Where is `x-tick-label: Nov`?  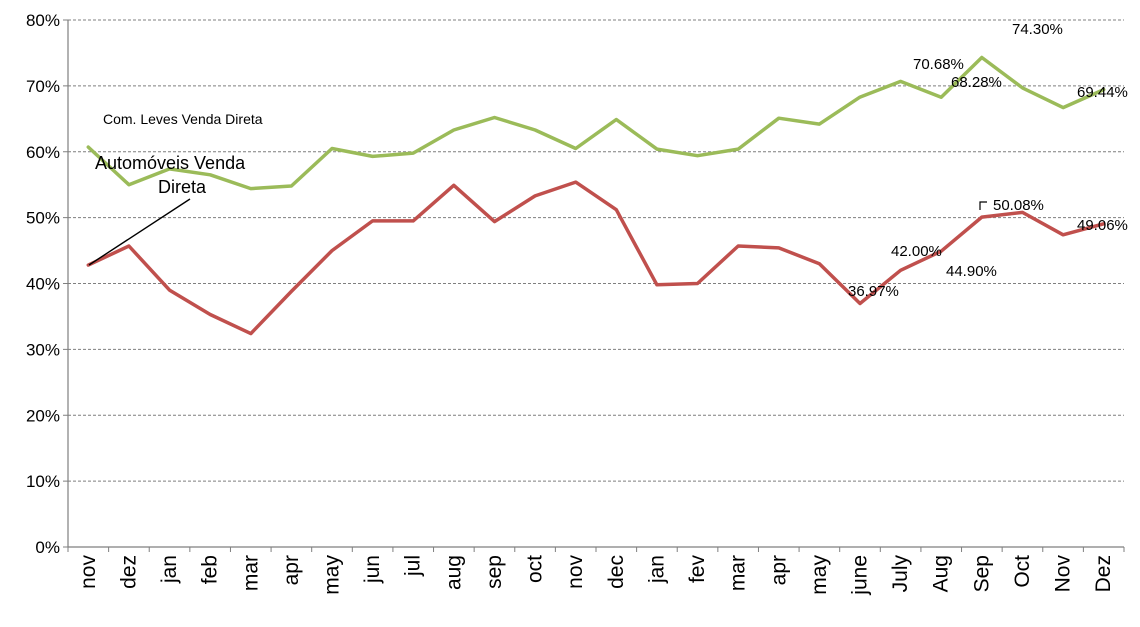 x-tick-label: Nov is located at coordinates (1063, 574).